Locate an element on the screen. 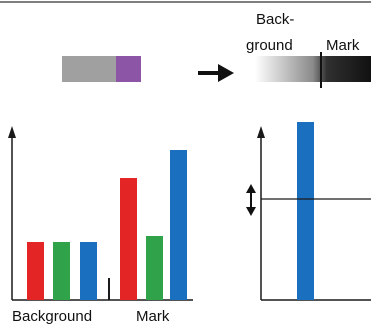  label-background: Background is located at coordinates (52, 316).